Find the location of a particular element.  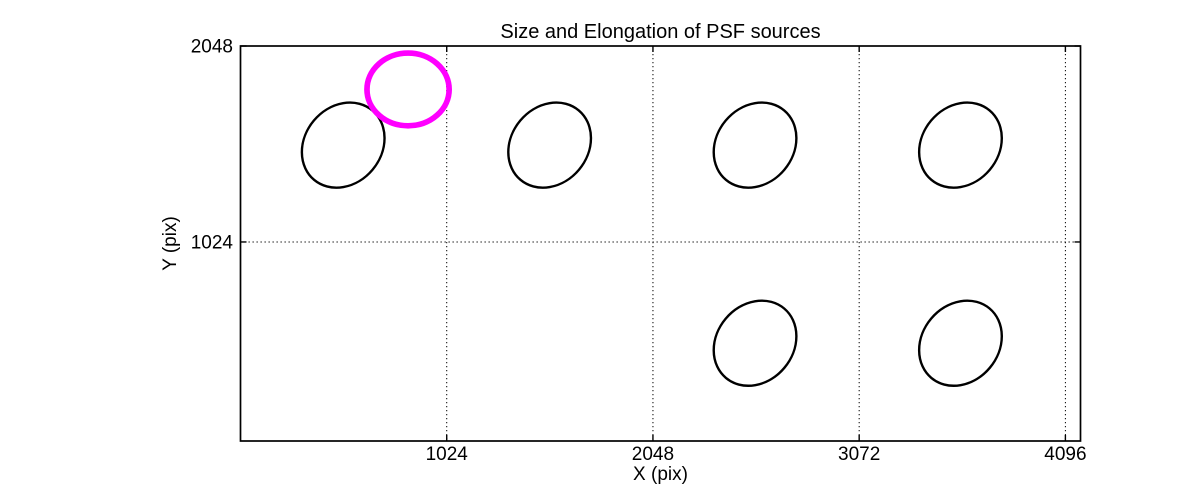

x-tick-label: 2048 is located at coordinates (653, 454).